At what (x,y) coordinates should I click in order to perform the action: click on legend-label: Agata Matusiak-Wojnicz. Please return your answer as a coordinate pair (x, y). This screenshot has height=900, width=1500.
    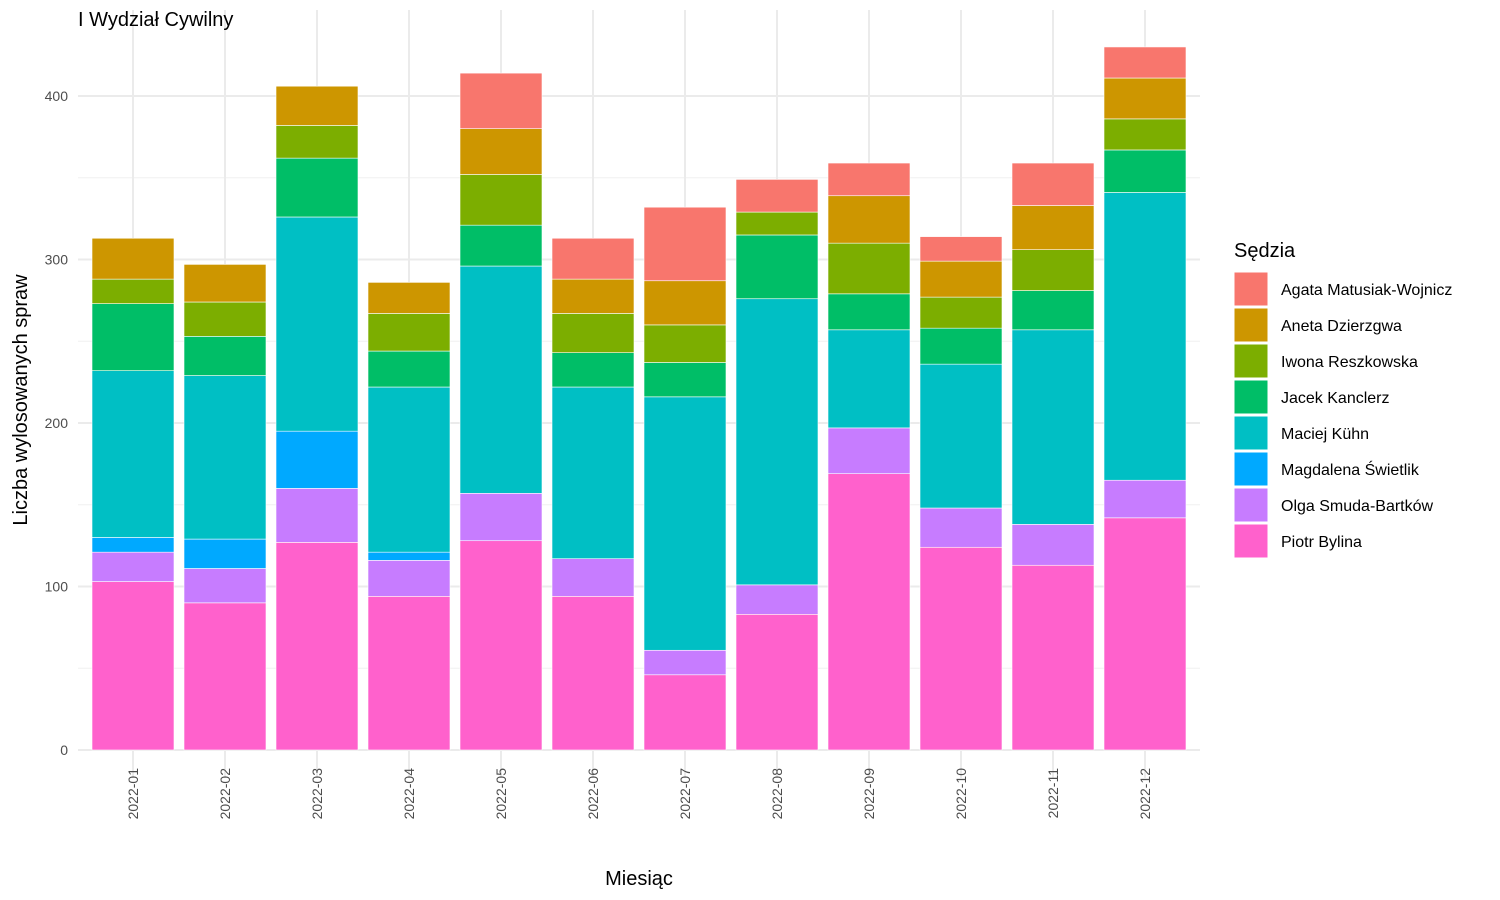
    Looking at the image, I should click on (1366, 290).